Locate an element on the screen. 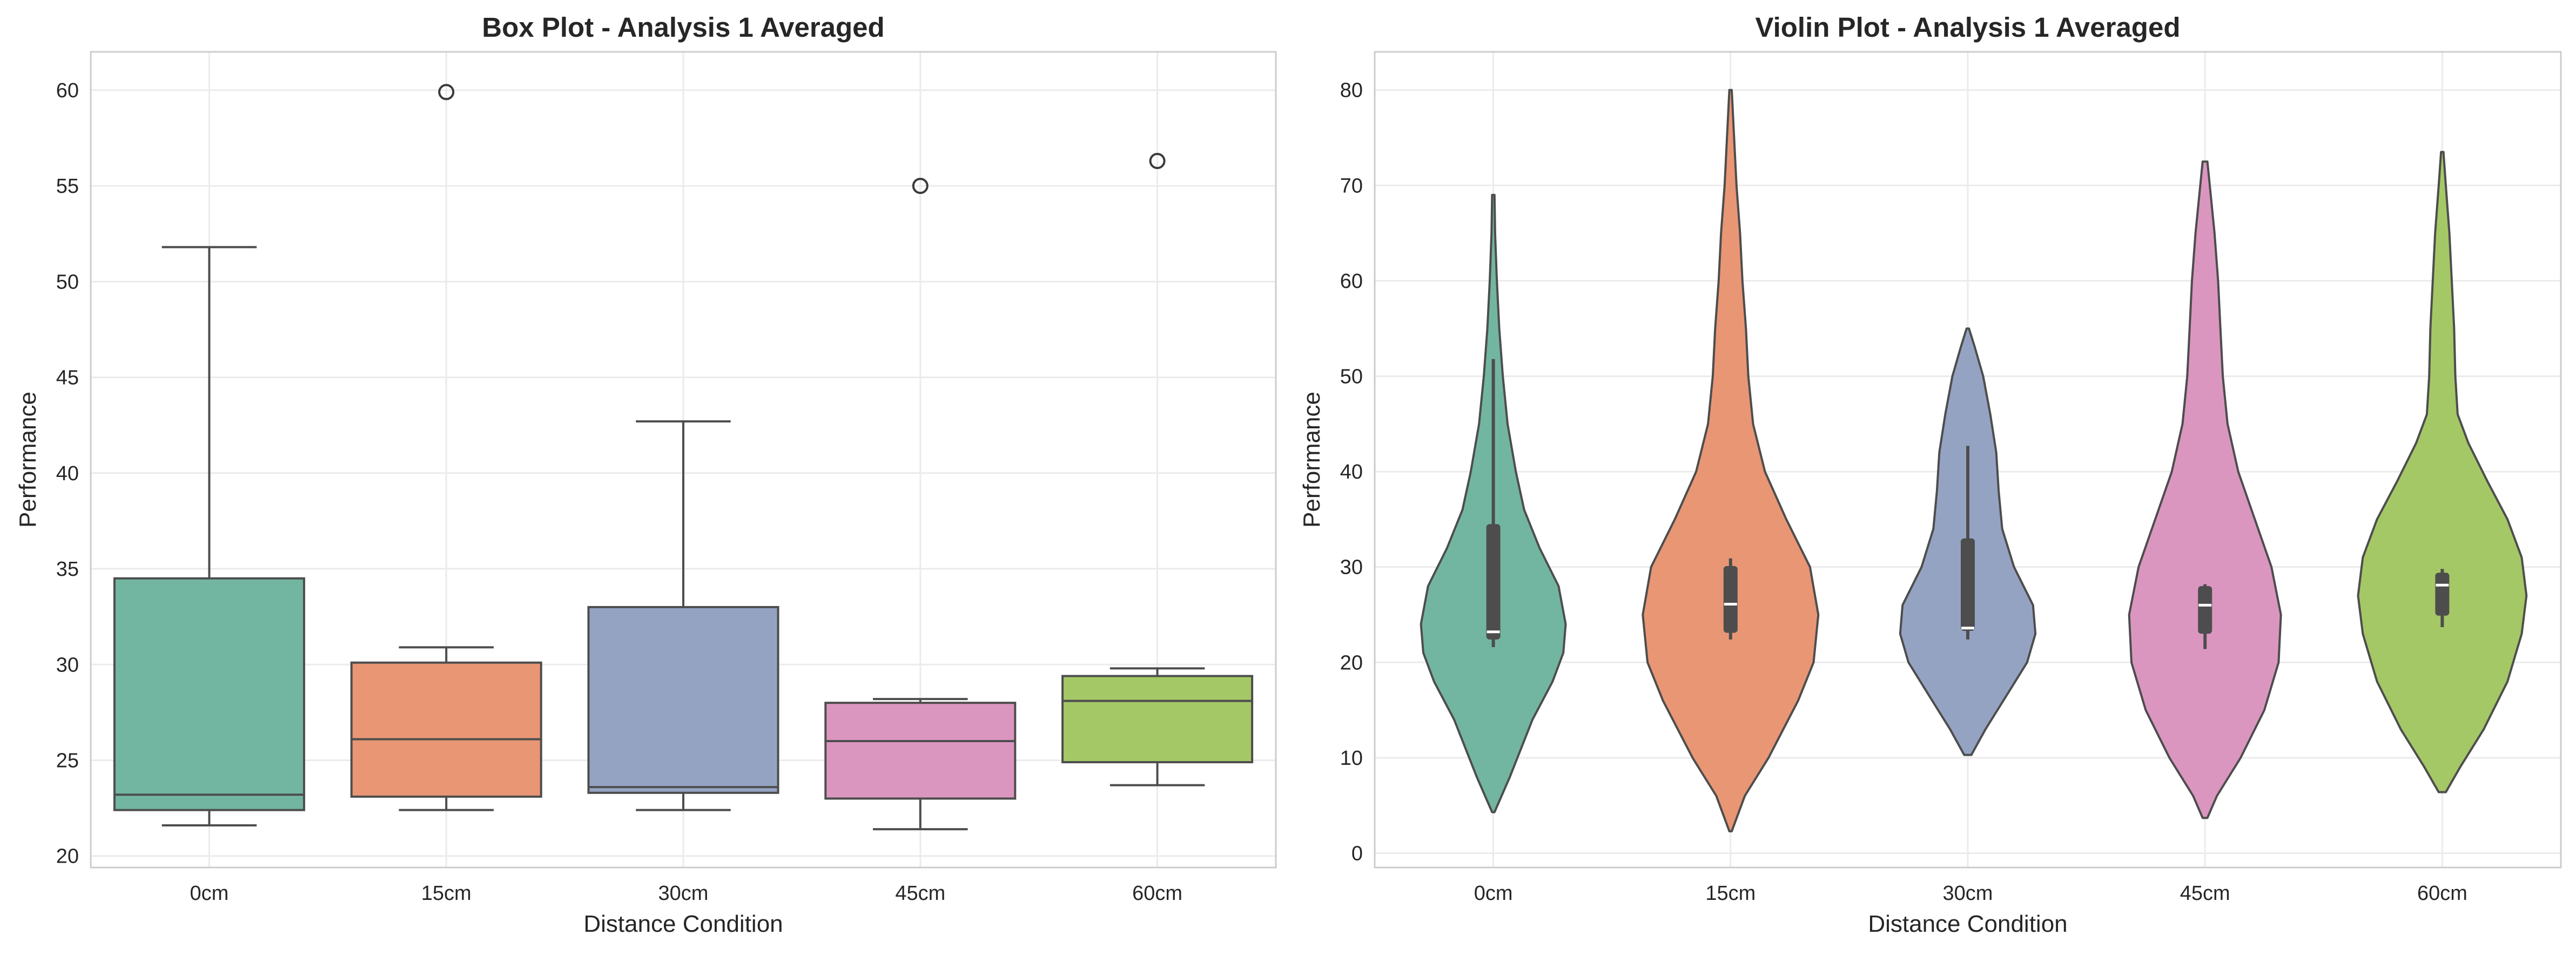  violin-plot-y-tick-label: 10 is located at coordinates (1351, 758).